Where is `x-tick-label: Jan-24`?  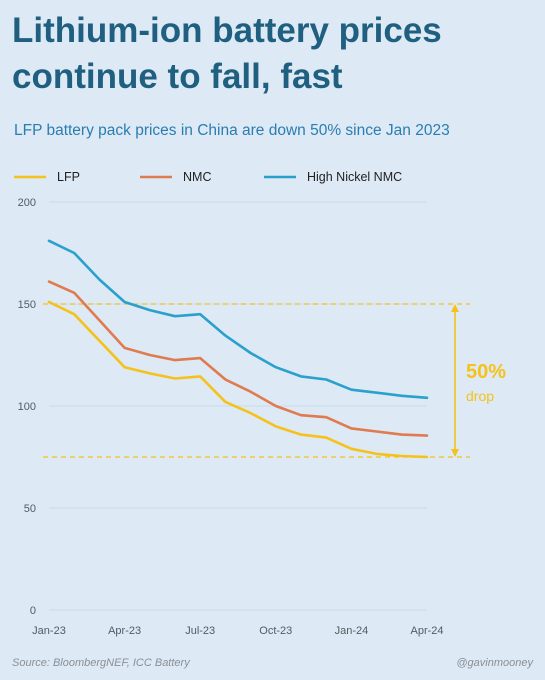 x-tick-label: Jan-24 is located at coordinates (352, 631).